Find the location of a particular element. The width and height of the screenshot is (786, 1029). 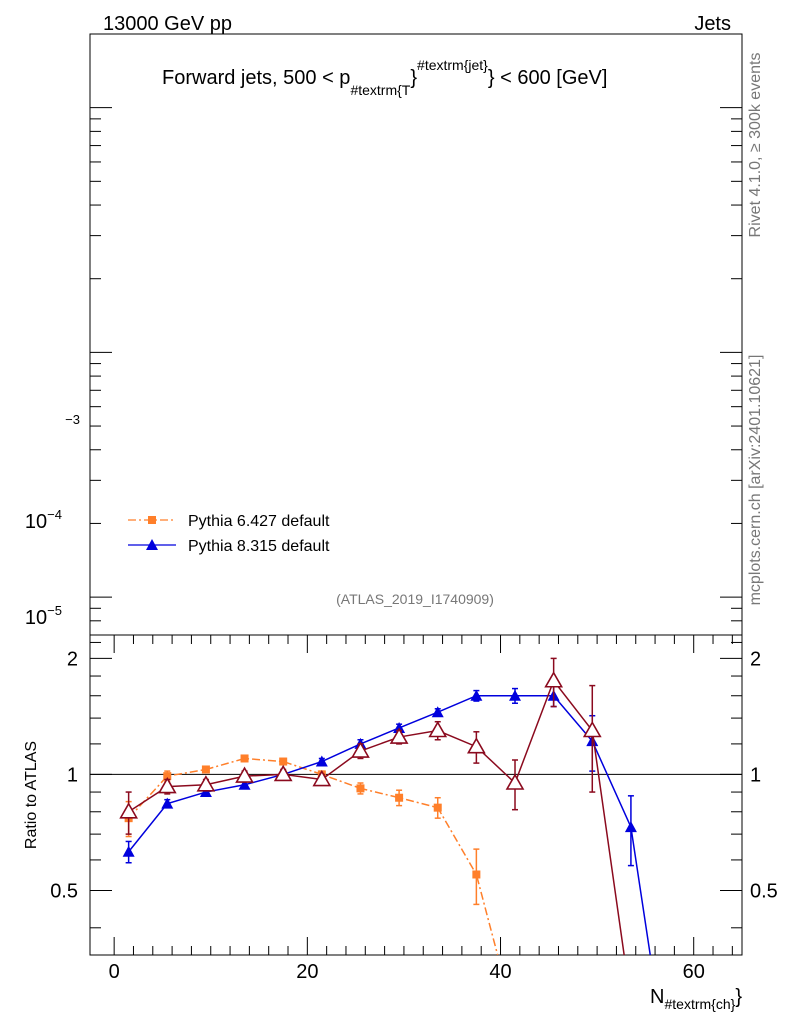

energy-label: 13000 GeV pp is located at coordinates (167, 24).